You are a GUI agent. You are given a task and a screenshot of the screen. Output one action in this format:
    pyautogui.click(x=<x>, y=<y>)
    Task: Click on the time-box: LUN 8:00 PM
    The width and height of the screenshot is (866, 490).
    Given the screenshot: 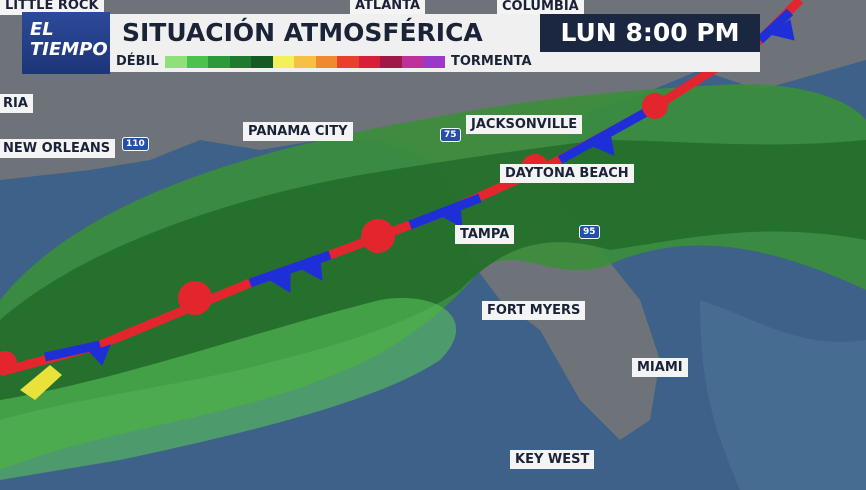 What is the action you would take?
    pyautogui.click(x=650, y=33)
    